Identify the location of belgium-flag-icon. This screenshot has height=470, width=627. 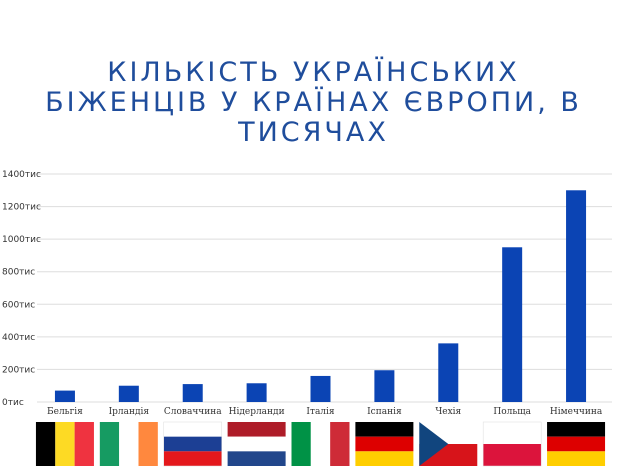
(64, 444).